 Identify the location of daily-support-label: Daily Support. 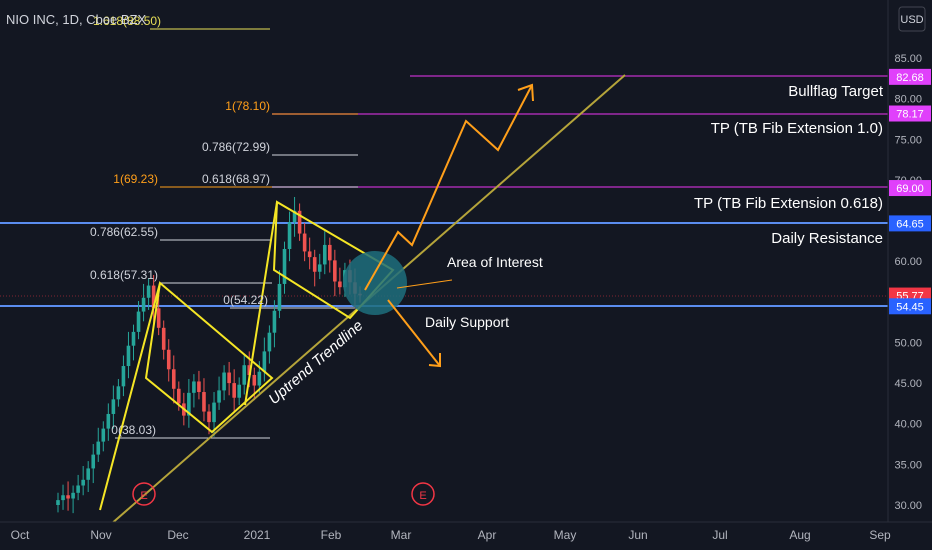
(467, 322).